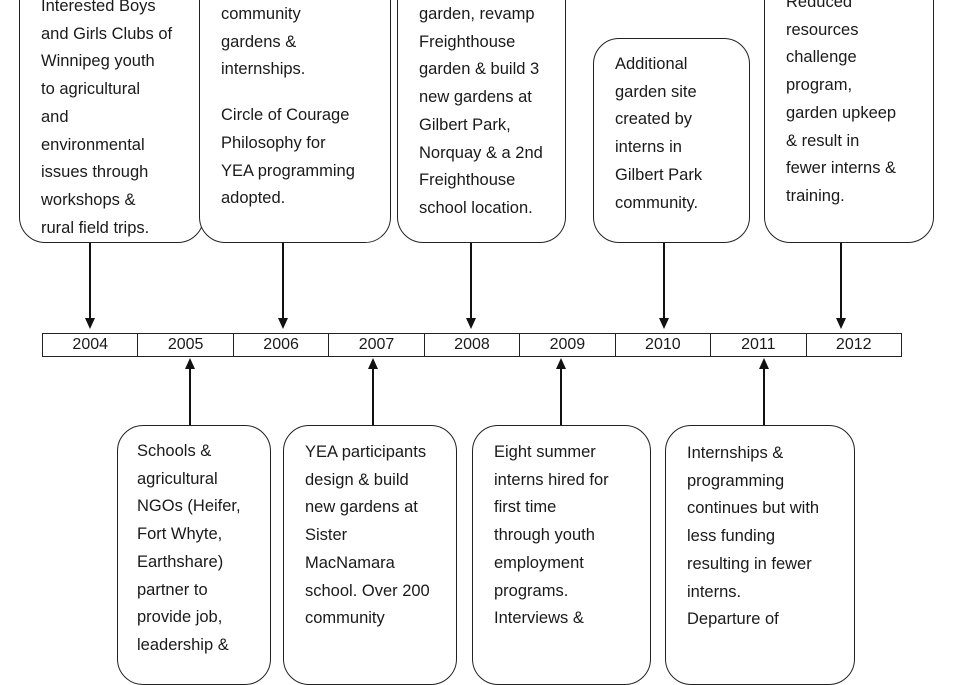 The image size is (960, 685). What do you see at coordinates (525, 507) in the screenshot?
I see `event-line: first time` at bounding box center [525, 507].